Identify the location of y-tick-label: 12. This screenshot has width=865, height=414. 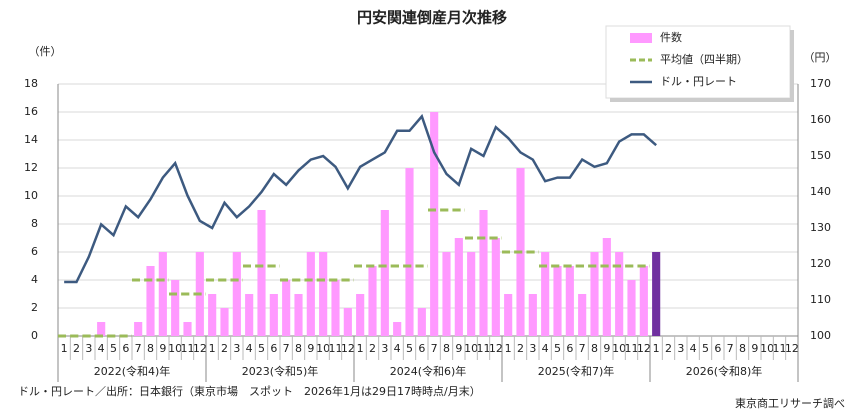
(31, 167).